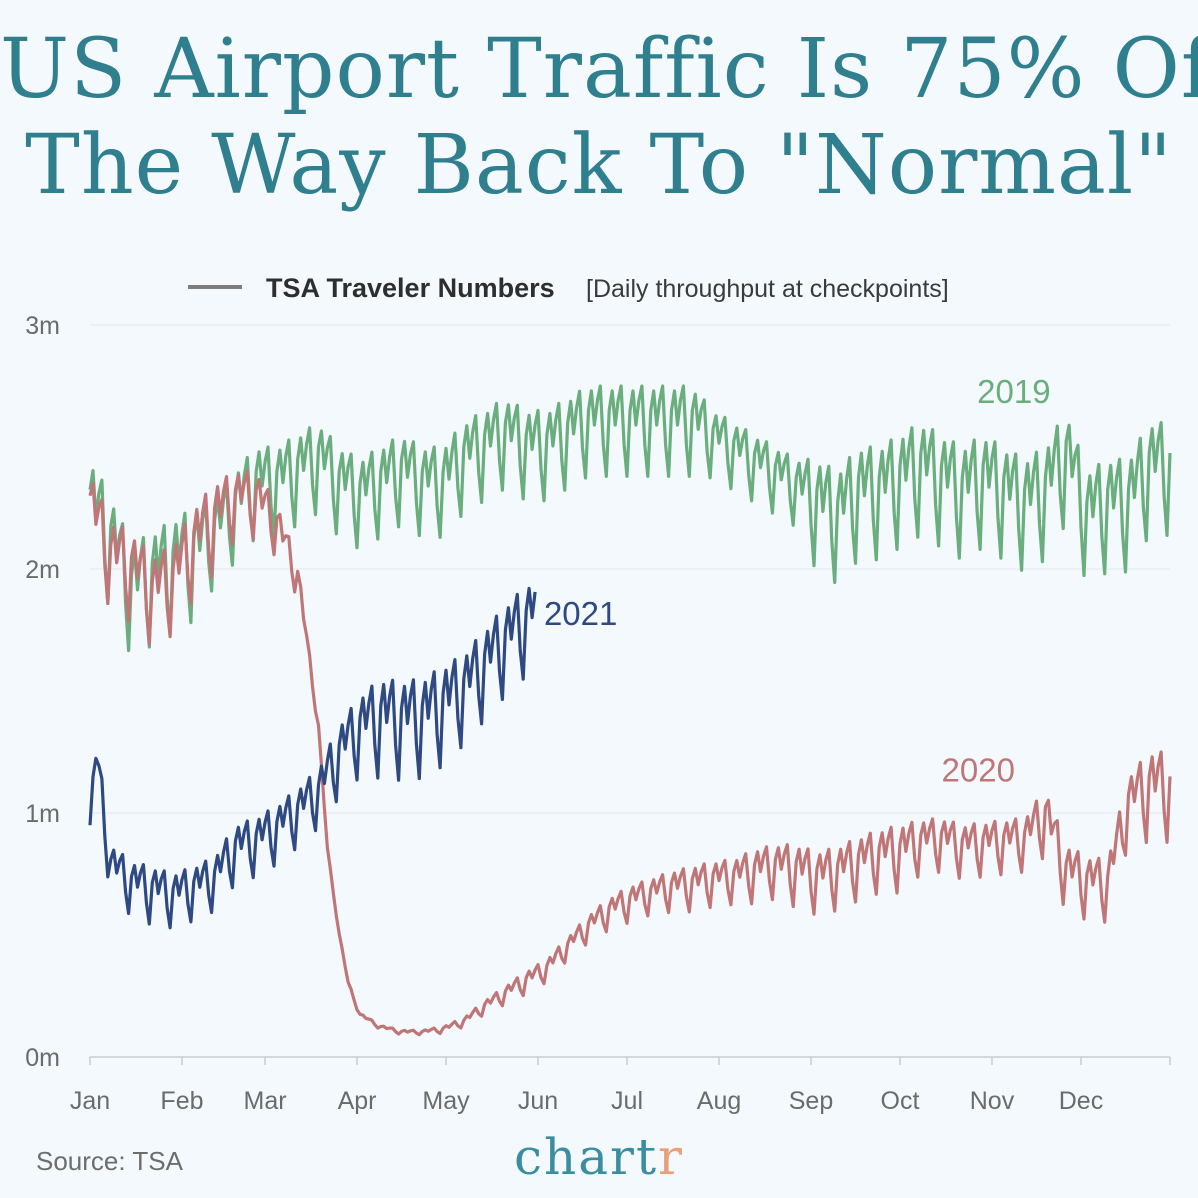 Image resolution: width=1198 pixels, height=1198 pixels. What do you see at coordinates (599, 165) in the screenshot?
I see `chart-title-line-2: The Way Back To "Normal"` at bounding box center [599, 165].